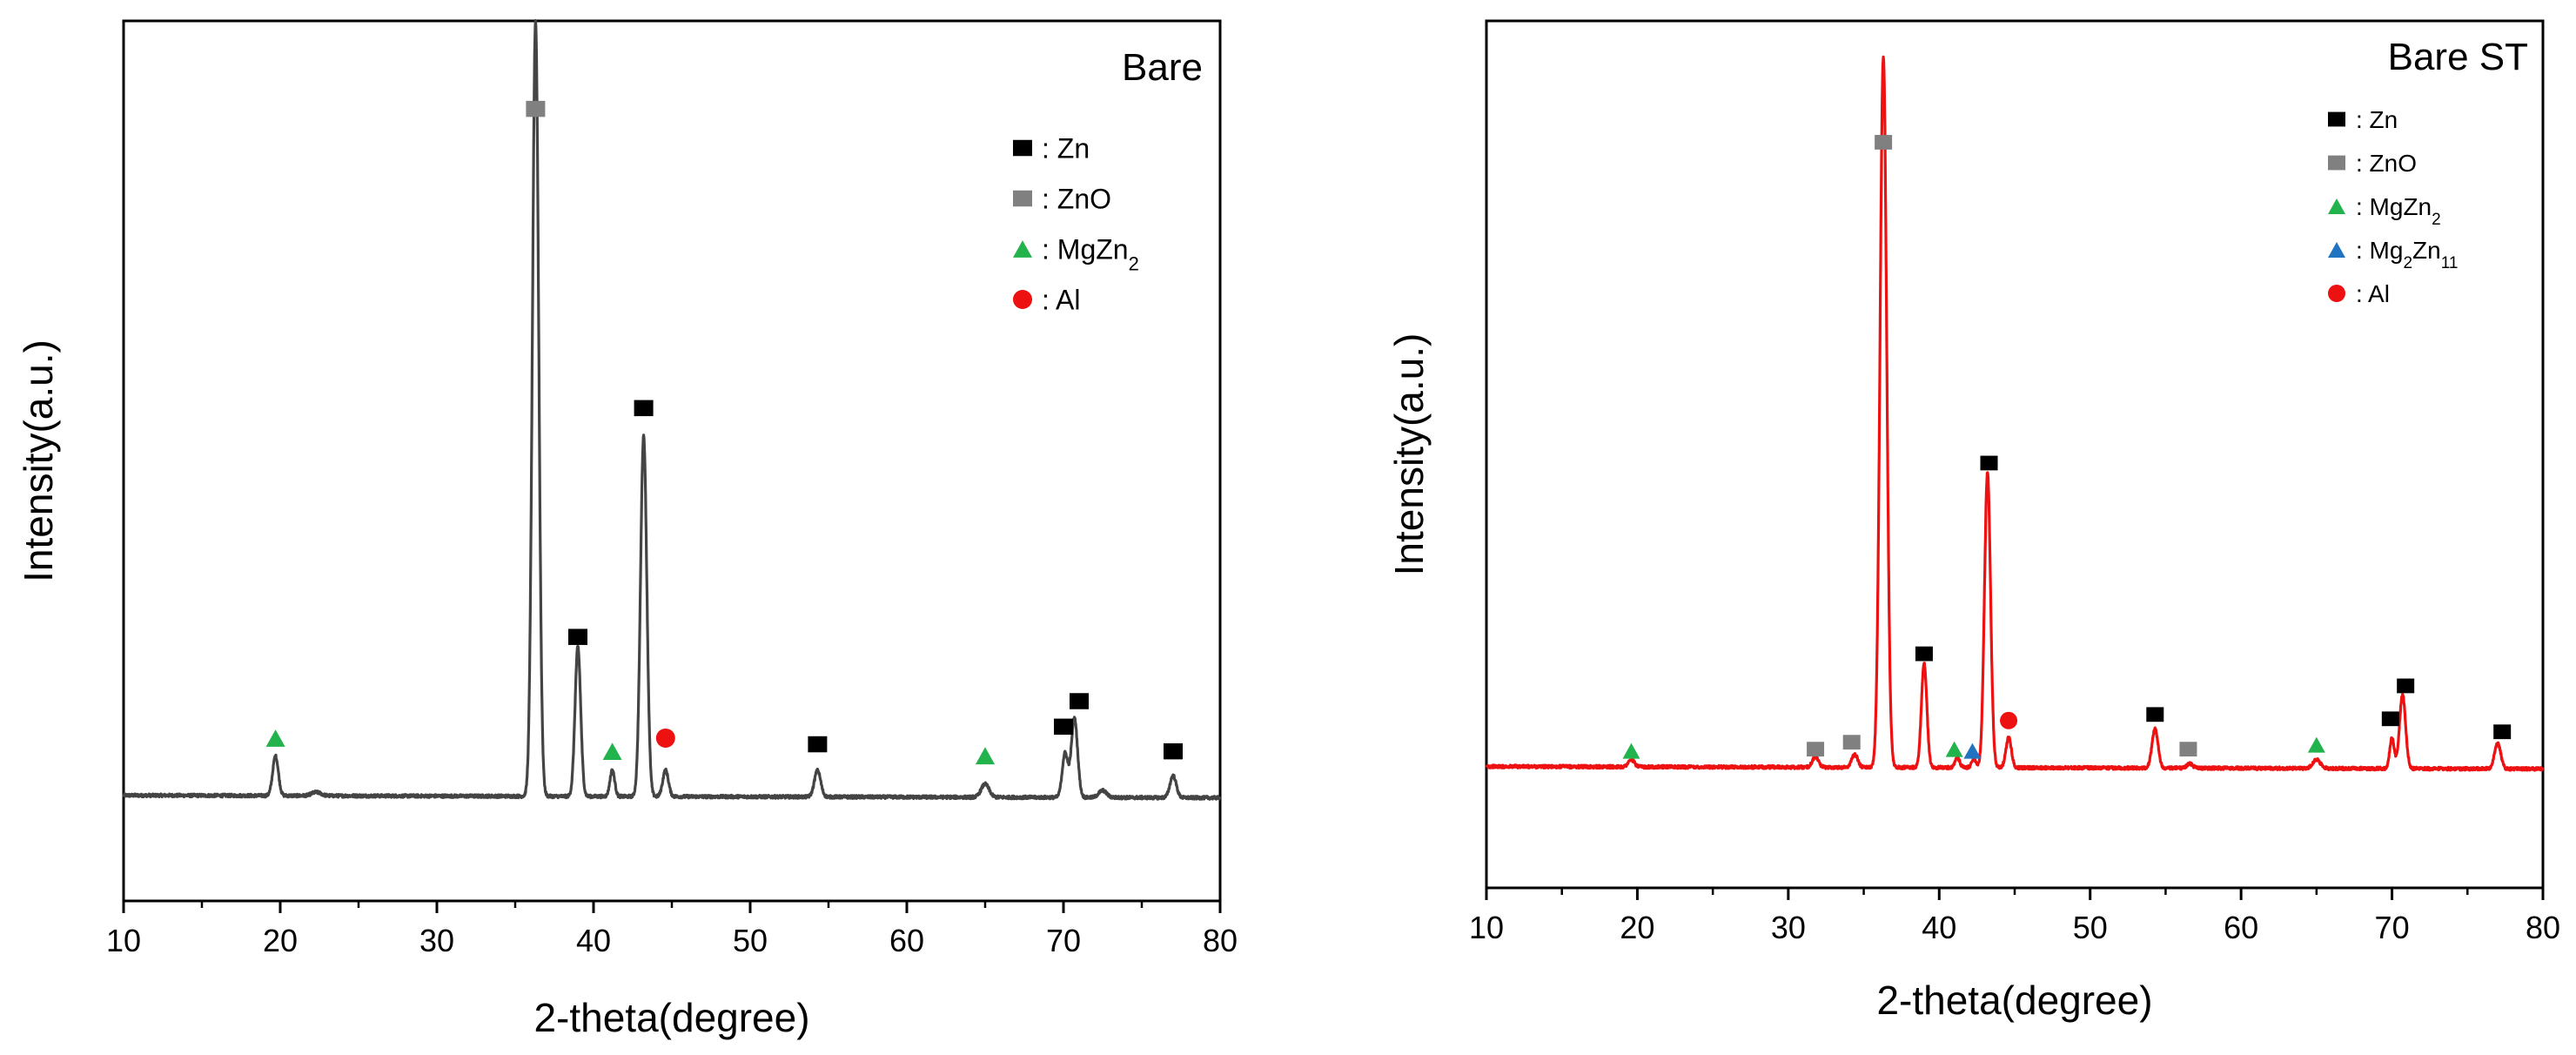 This screenshot has height=1055, width=2576. What do you see at coordinates (1162, 68) in the screenshot?
I see `chart-title: Bare` at bounding box center [1162, 68].